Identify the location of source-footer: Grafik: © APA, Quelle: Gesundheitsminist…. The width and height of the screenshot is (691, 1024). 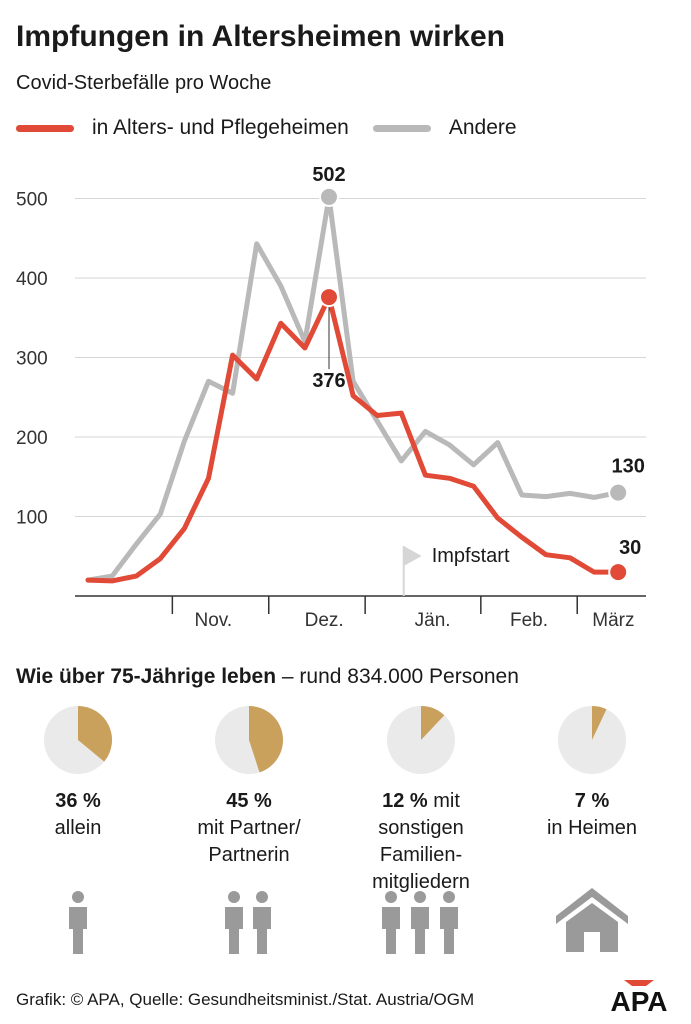
(245, 999).